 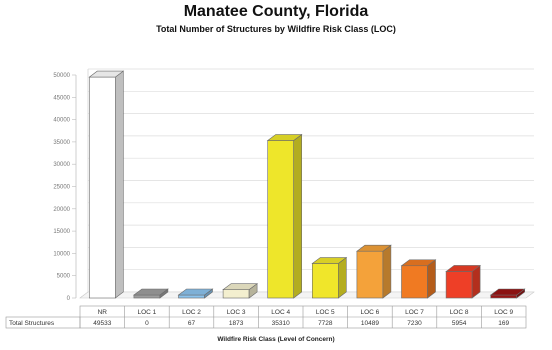 I want to click on x-tick-label: LOC 9, so click(x=503, y=312).